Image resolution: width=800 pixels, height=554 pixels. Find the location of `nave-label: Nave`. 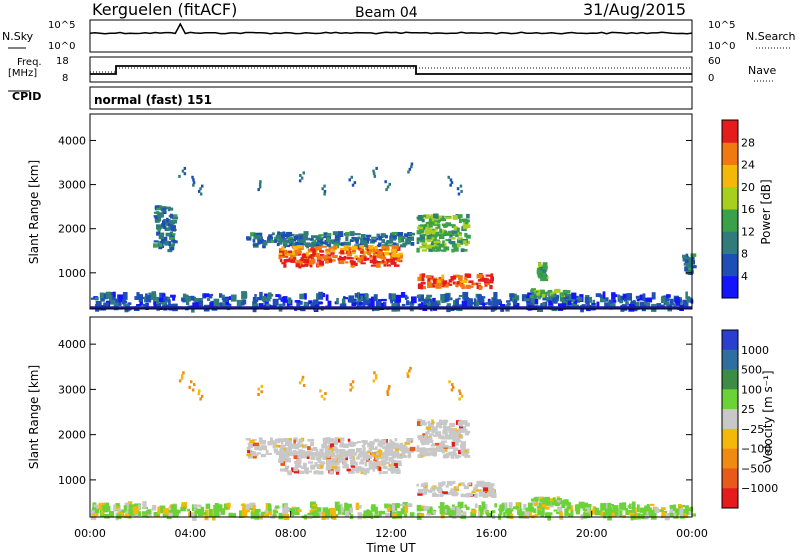

nave-label: Nave is located at coordinates (762, 70).